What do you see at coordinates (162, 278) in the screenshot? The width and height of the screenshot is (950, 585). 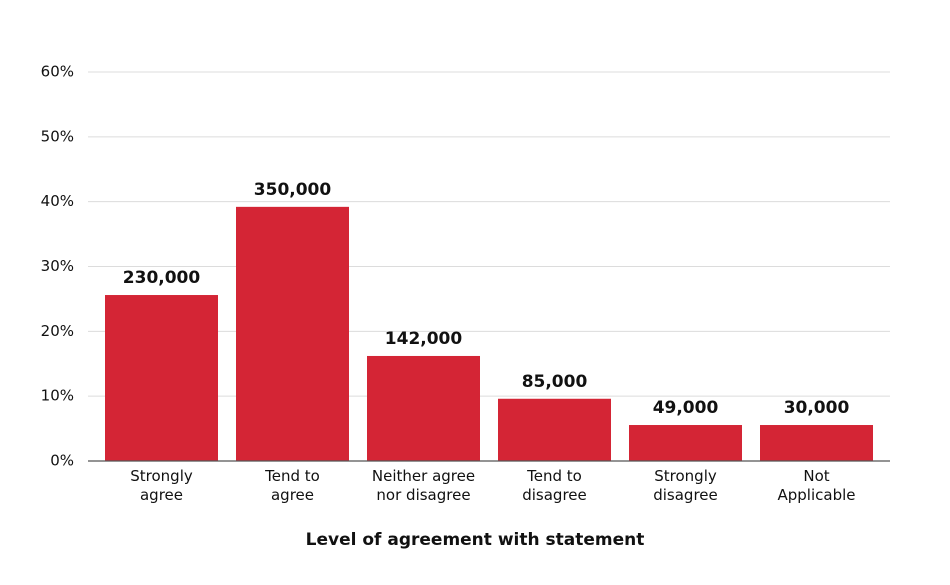 I see `value-label: 230,000` at bounding box center [162, 278].